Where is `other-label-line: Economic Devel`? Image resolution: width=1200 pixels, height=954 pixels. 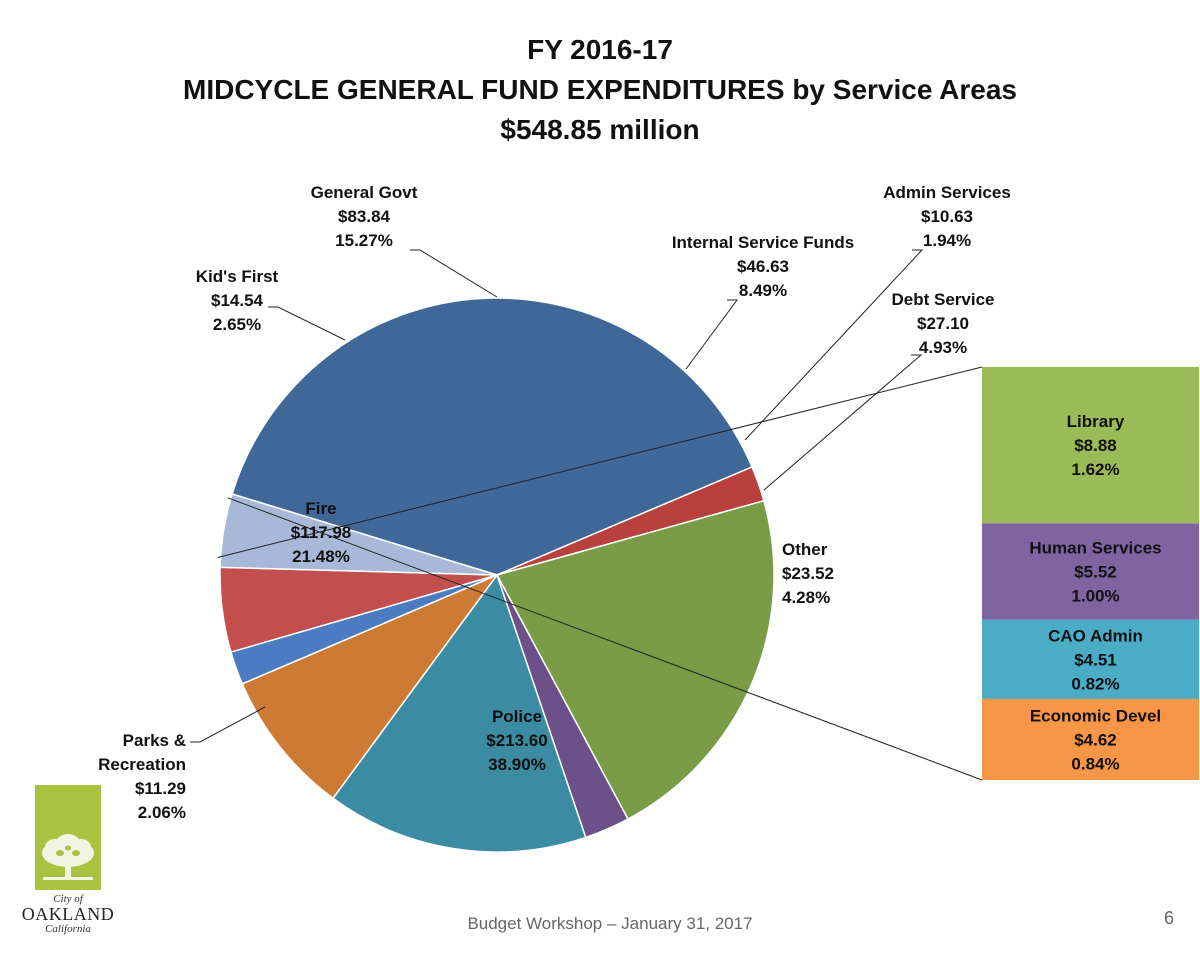
other-label-line: Economic Devel is located at coordinates (1095, 715).